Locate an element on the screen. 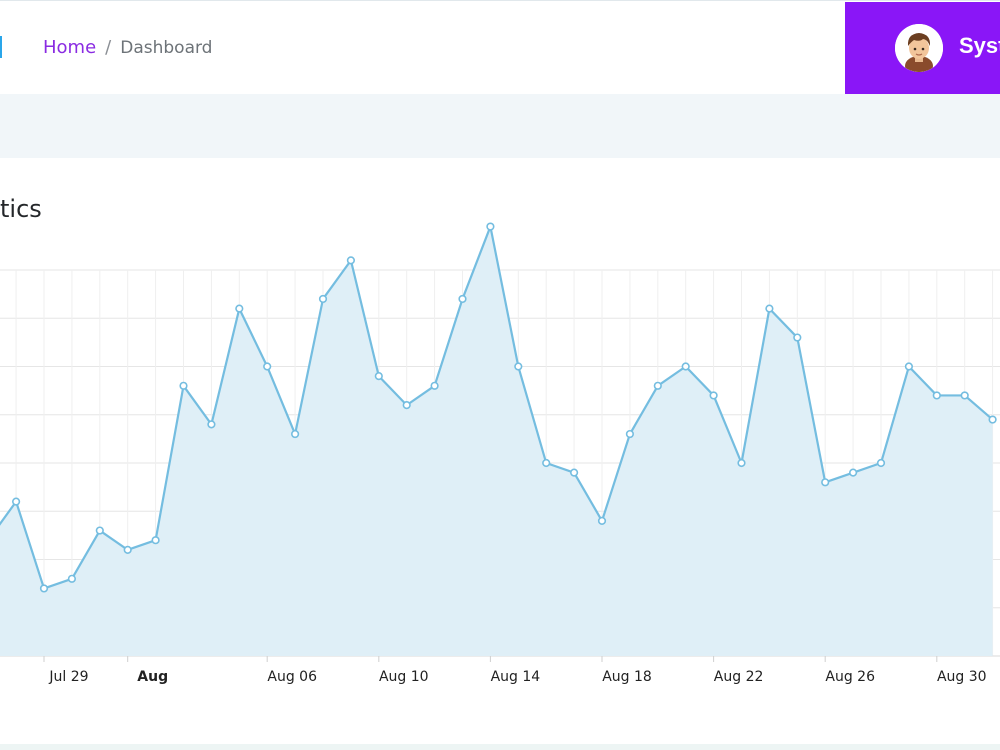  breadcrumb-home-link: Home is located at coordinates (70, 47).